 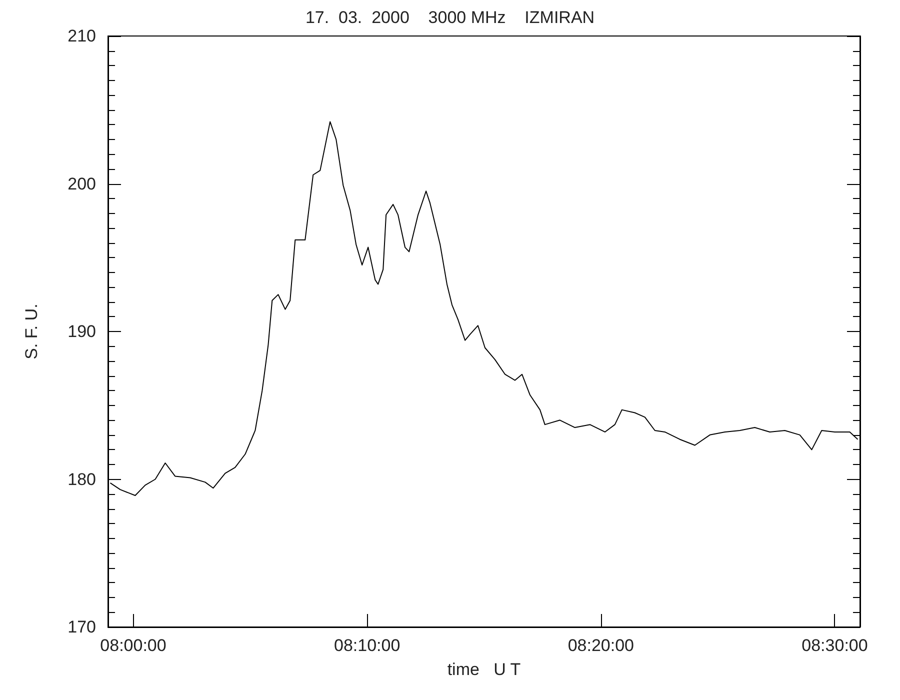 What do you see at coordinates (82, 479) in the screenshot?
I see `y-tick-label: 180` at bounding box center [82, 479].